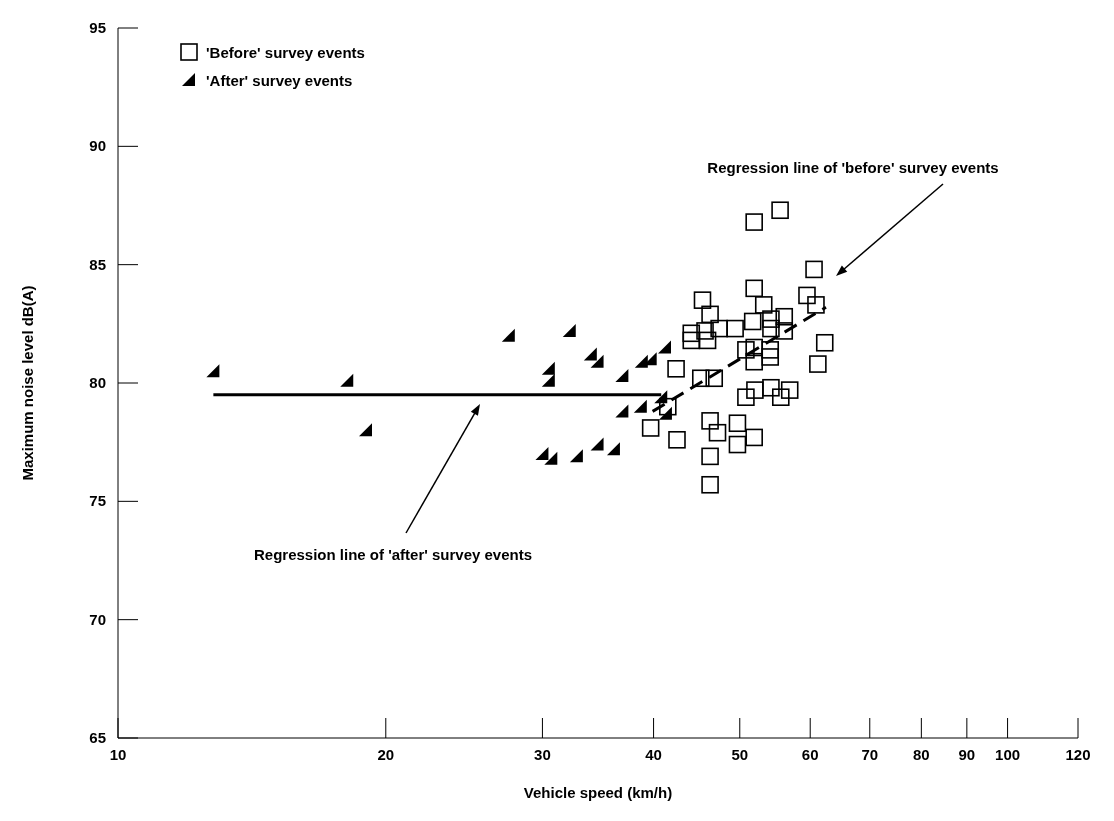 This screenshot has width=1114, height=821. Describe the element at coordinates (853, 167) in the screenshot. I see `annotation: Regression line of 'before' survey events` at that location.